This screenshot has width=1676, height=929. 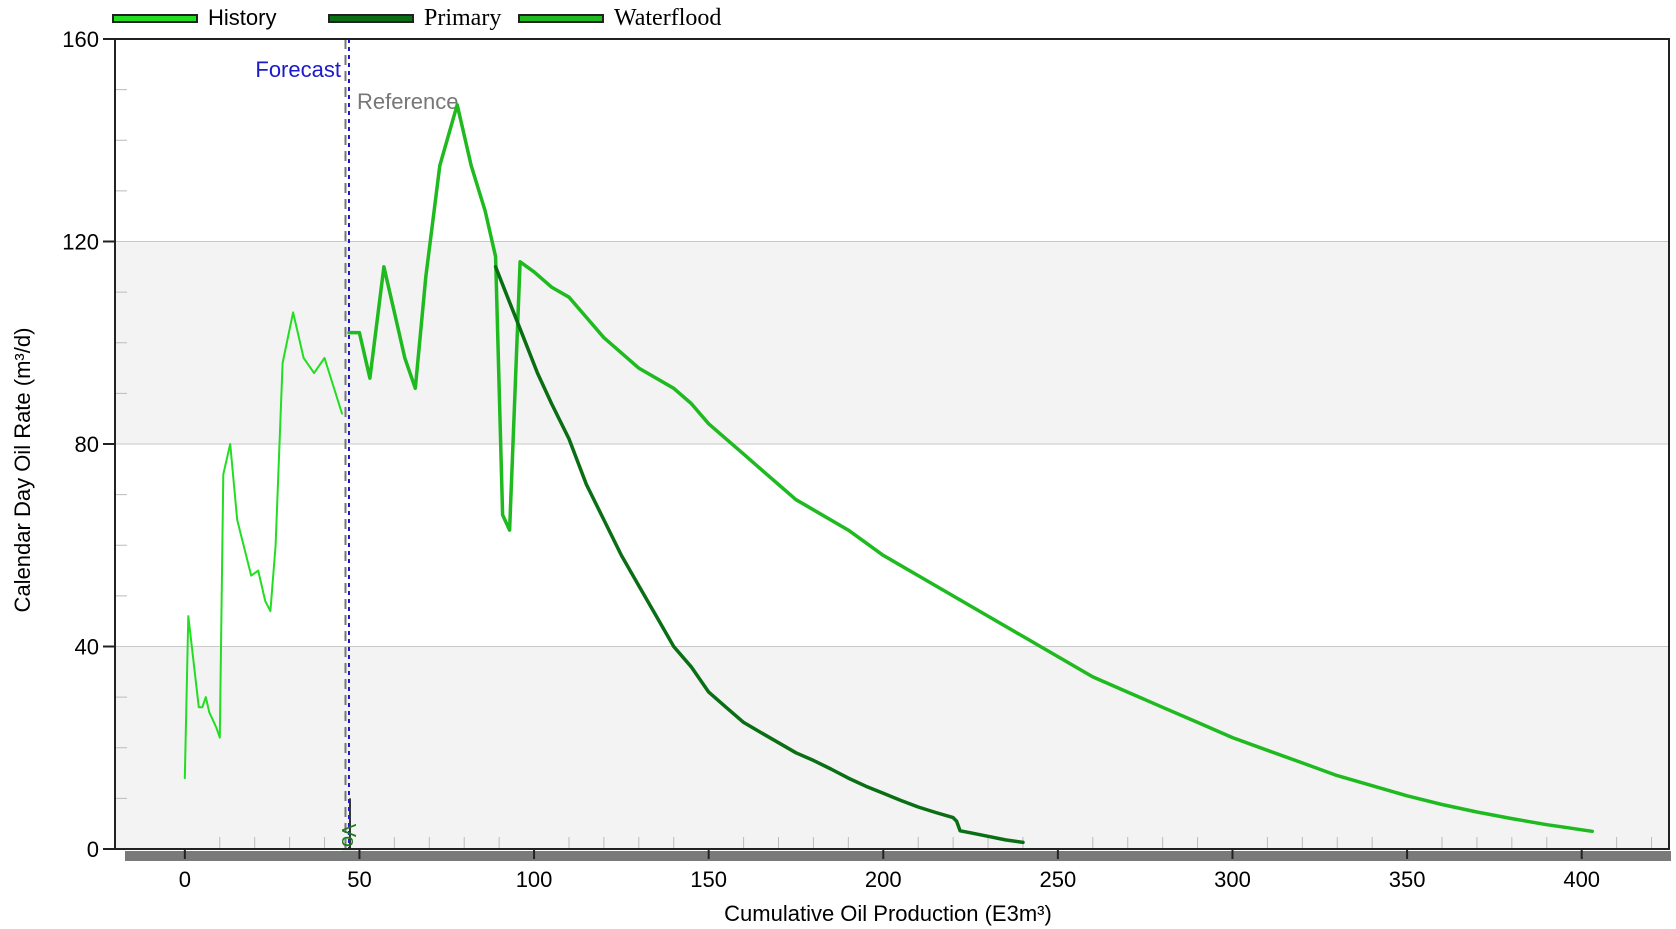 What do you see at coordinates (80, 39) in the screenshot?
I see `y-tick-label: 160` at bounding box center [80, 39].